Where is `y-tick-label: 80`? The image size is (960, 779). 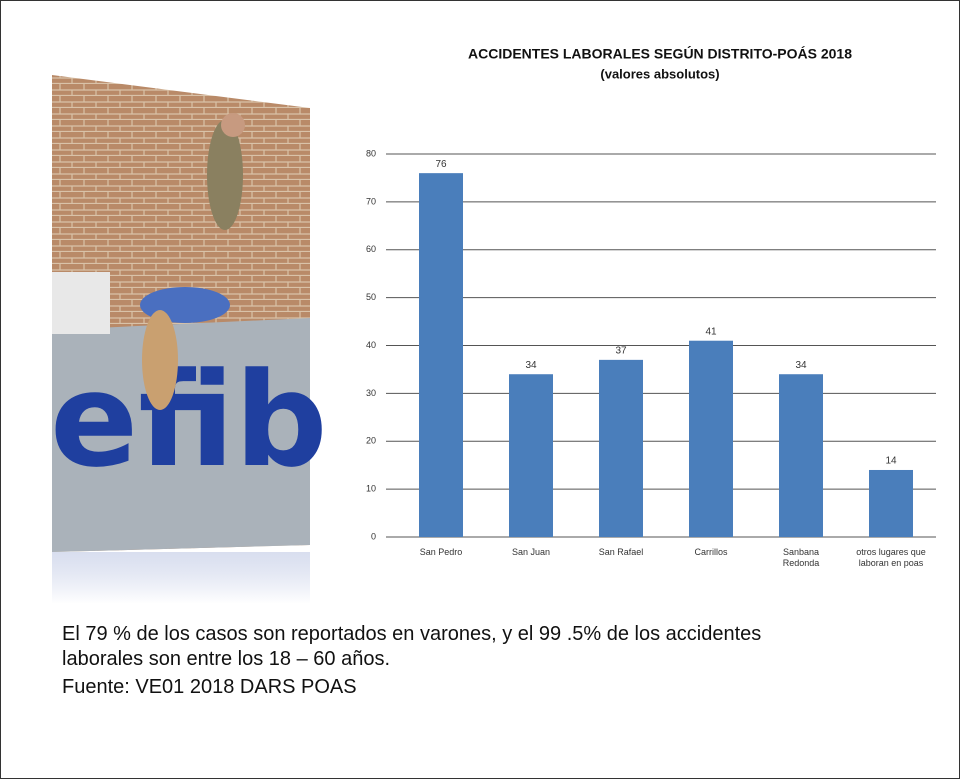 y-tick-label: 80 is located at coordinates (371, 153).